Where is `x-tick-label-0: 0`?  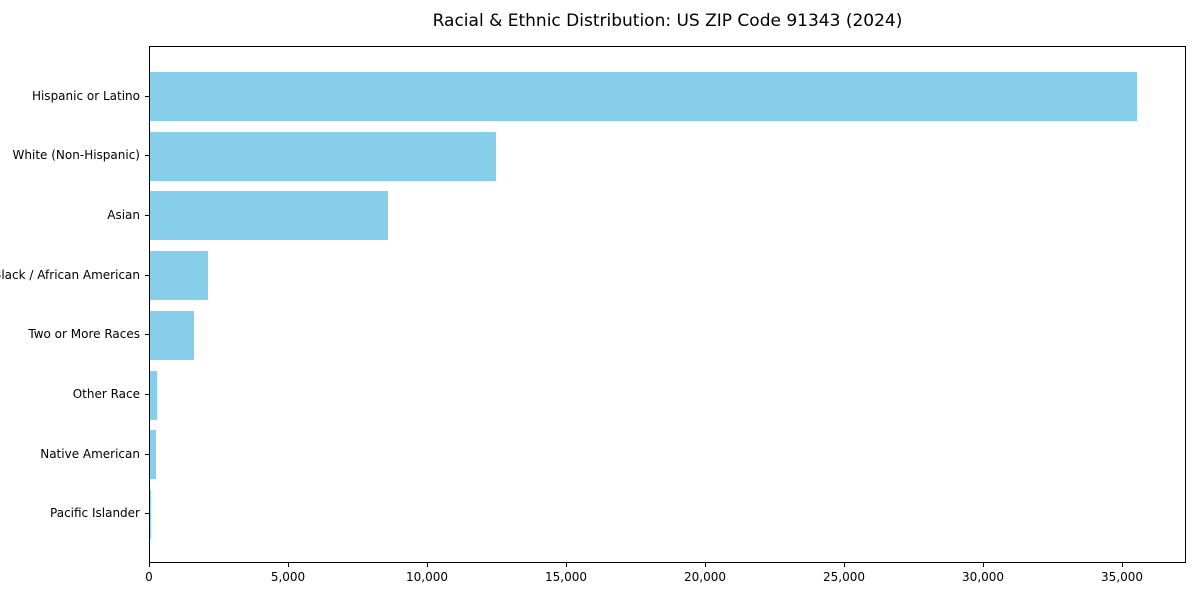
x-tick-label-0: 0 is located at coordinates (149, 577).